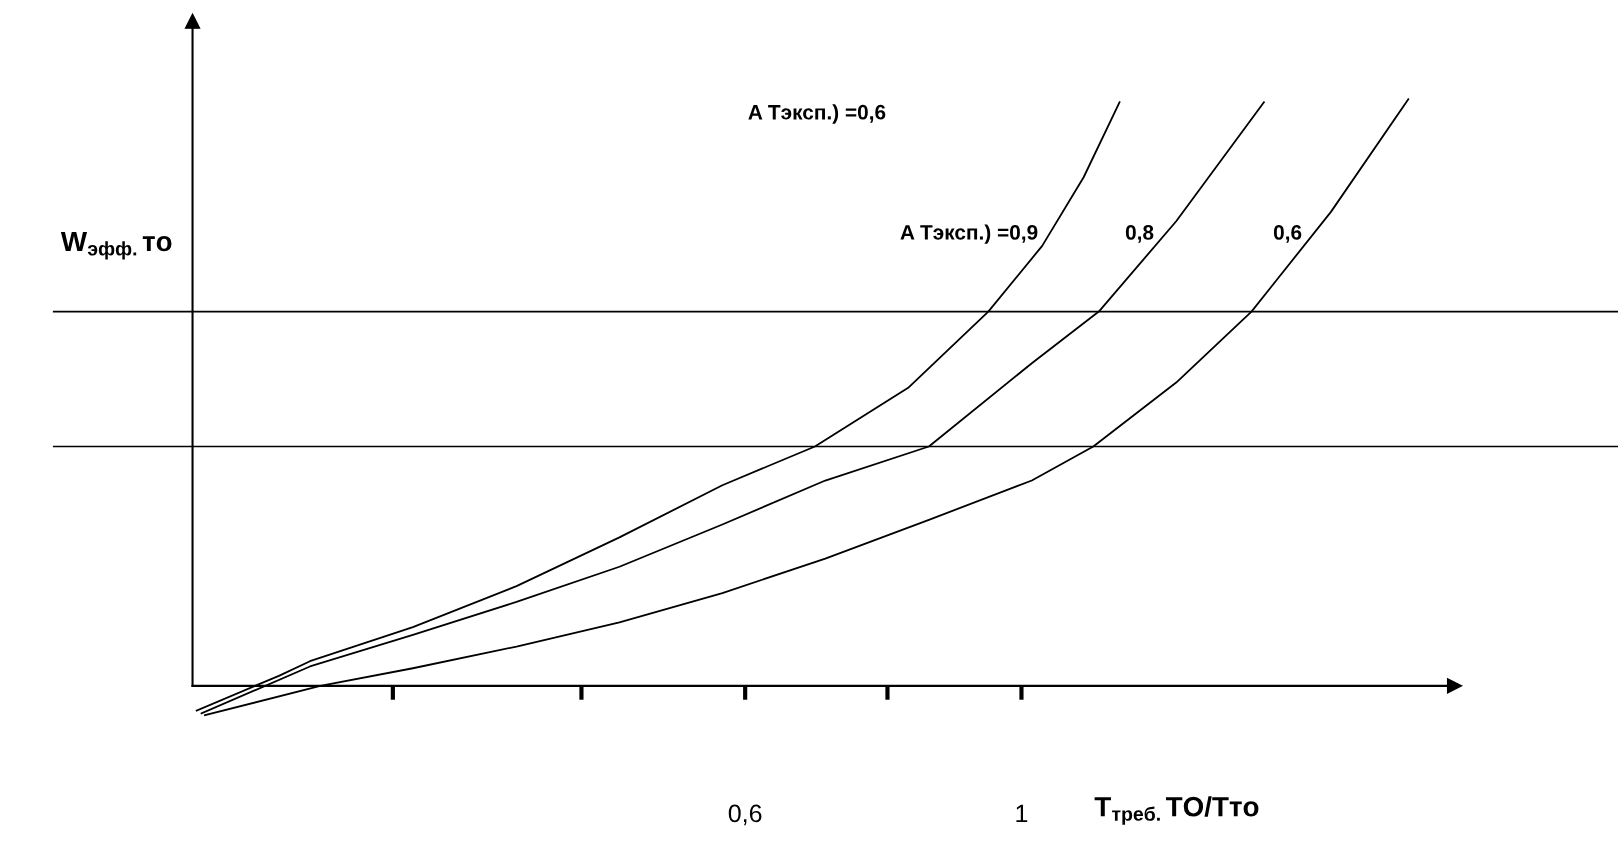 This screenshot has width=1618, height=849. What do you see at coordinates (969, 234) in the screenshot?
I see `series-label: A Тэксп.) =0,9` at bounding box center [969, 234].